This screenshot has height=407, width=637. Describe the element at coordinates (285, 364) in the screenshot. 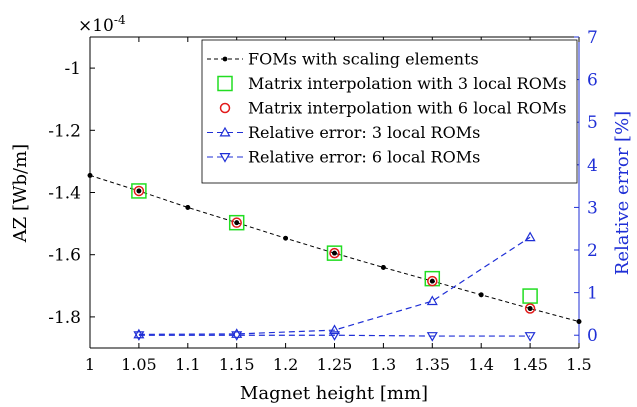

I see `x-tick-label: 1.2` at that location.